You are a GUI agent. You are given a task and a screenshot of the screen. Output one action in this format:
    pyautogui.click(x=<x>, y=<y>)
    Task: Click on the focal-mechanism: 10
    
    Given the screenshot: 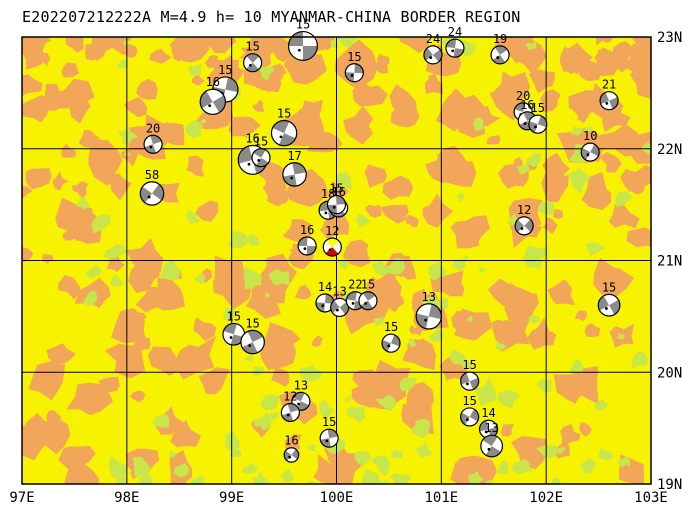 What is the action you would take?
    pyautogui.click(x=590, y=145)
    